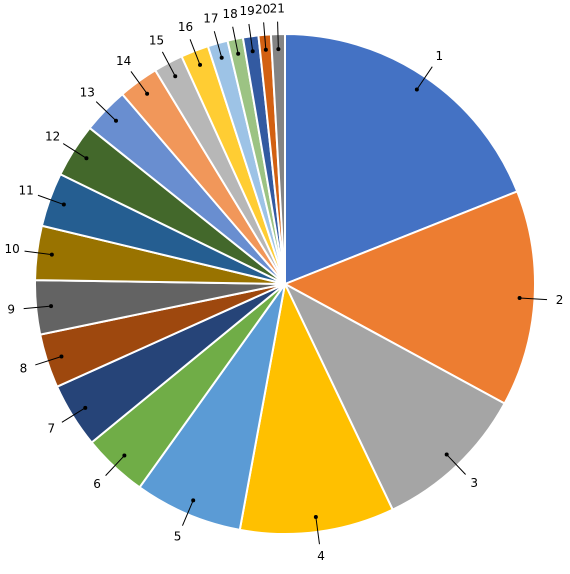 This screenshot has width=570, height=574. What do you see at coordinates (230, 14) in the screenshot?
I see `slice-label: 18` at bounding box center [230, 14].